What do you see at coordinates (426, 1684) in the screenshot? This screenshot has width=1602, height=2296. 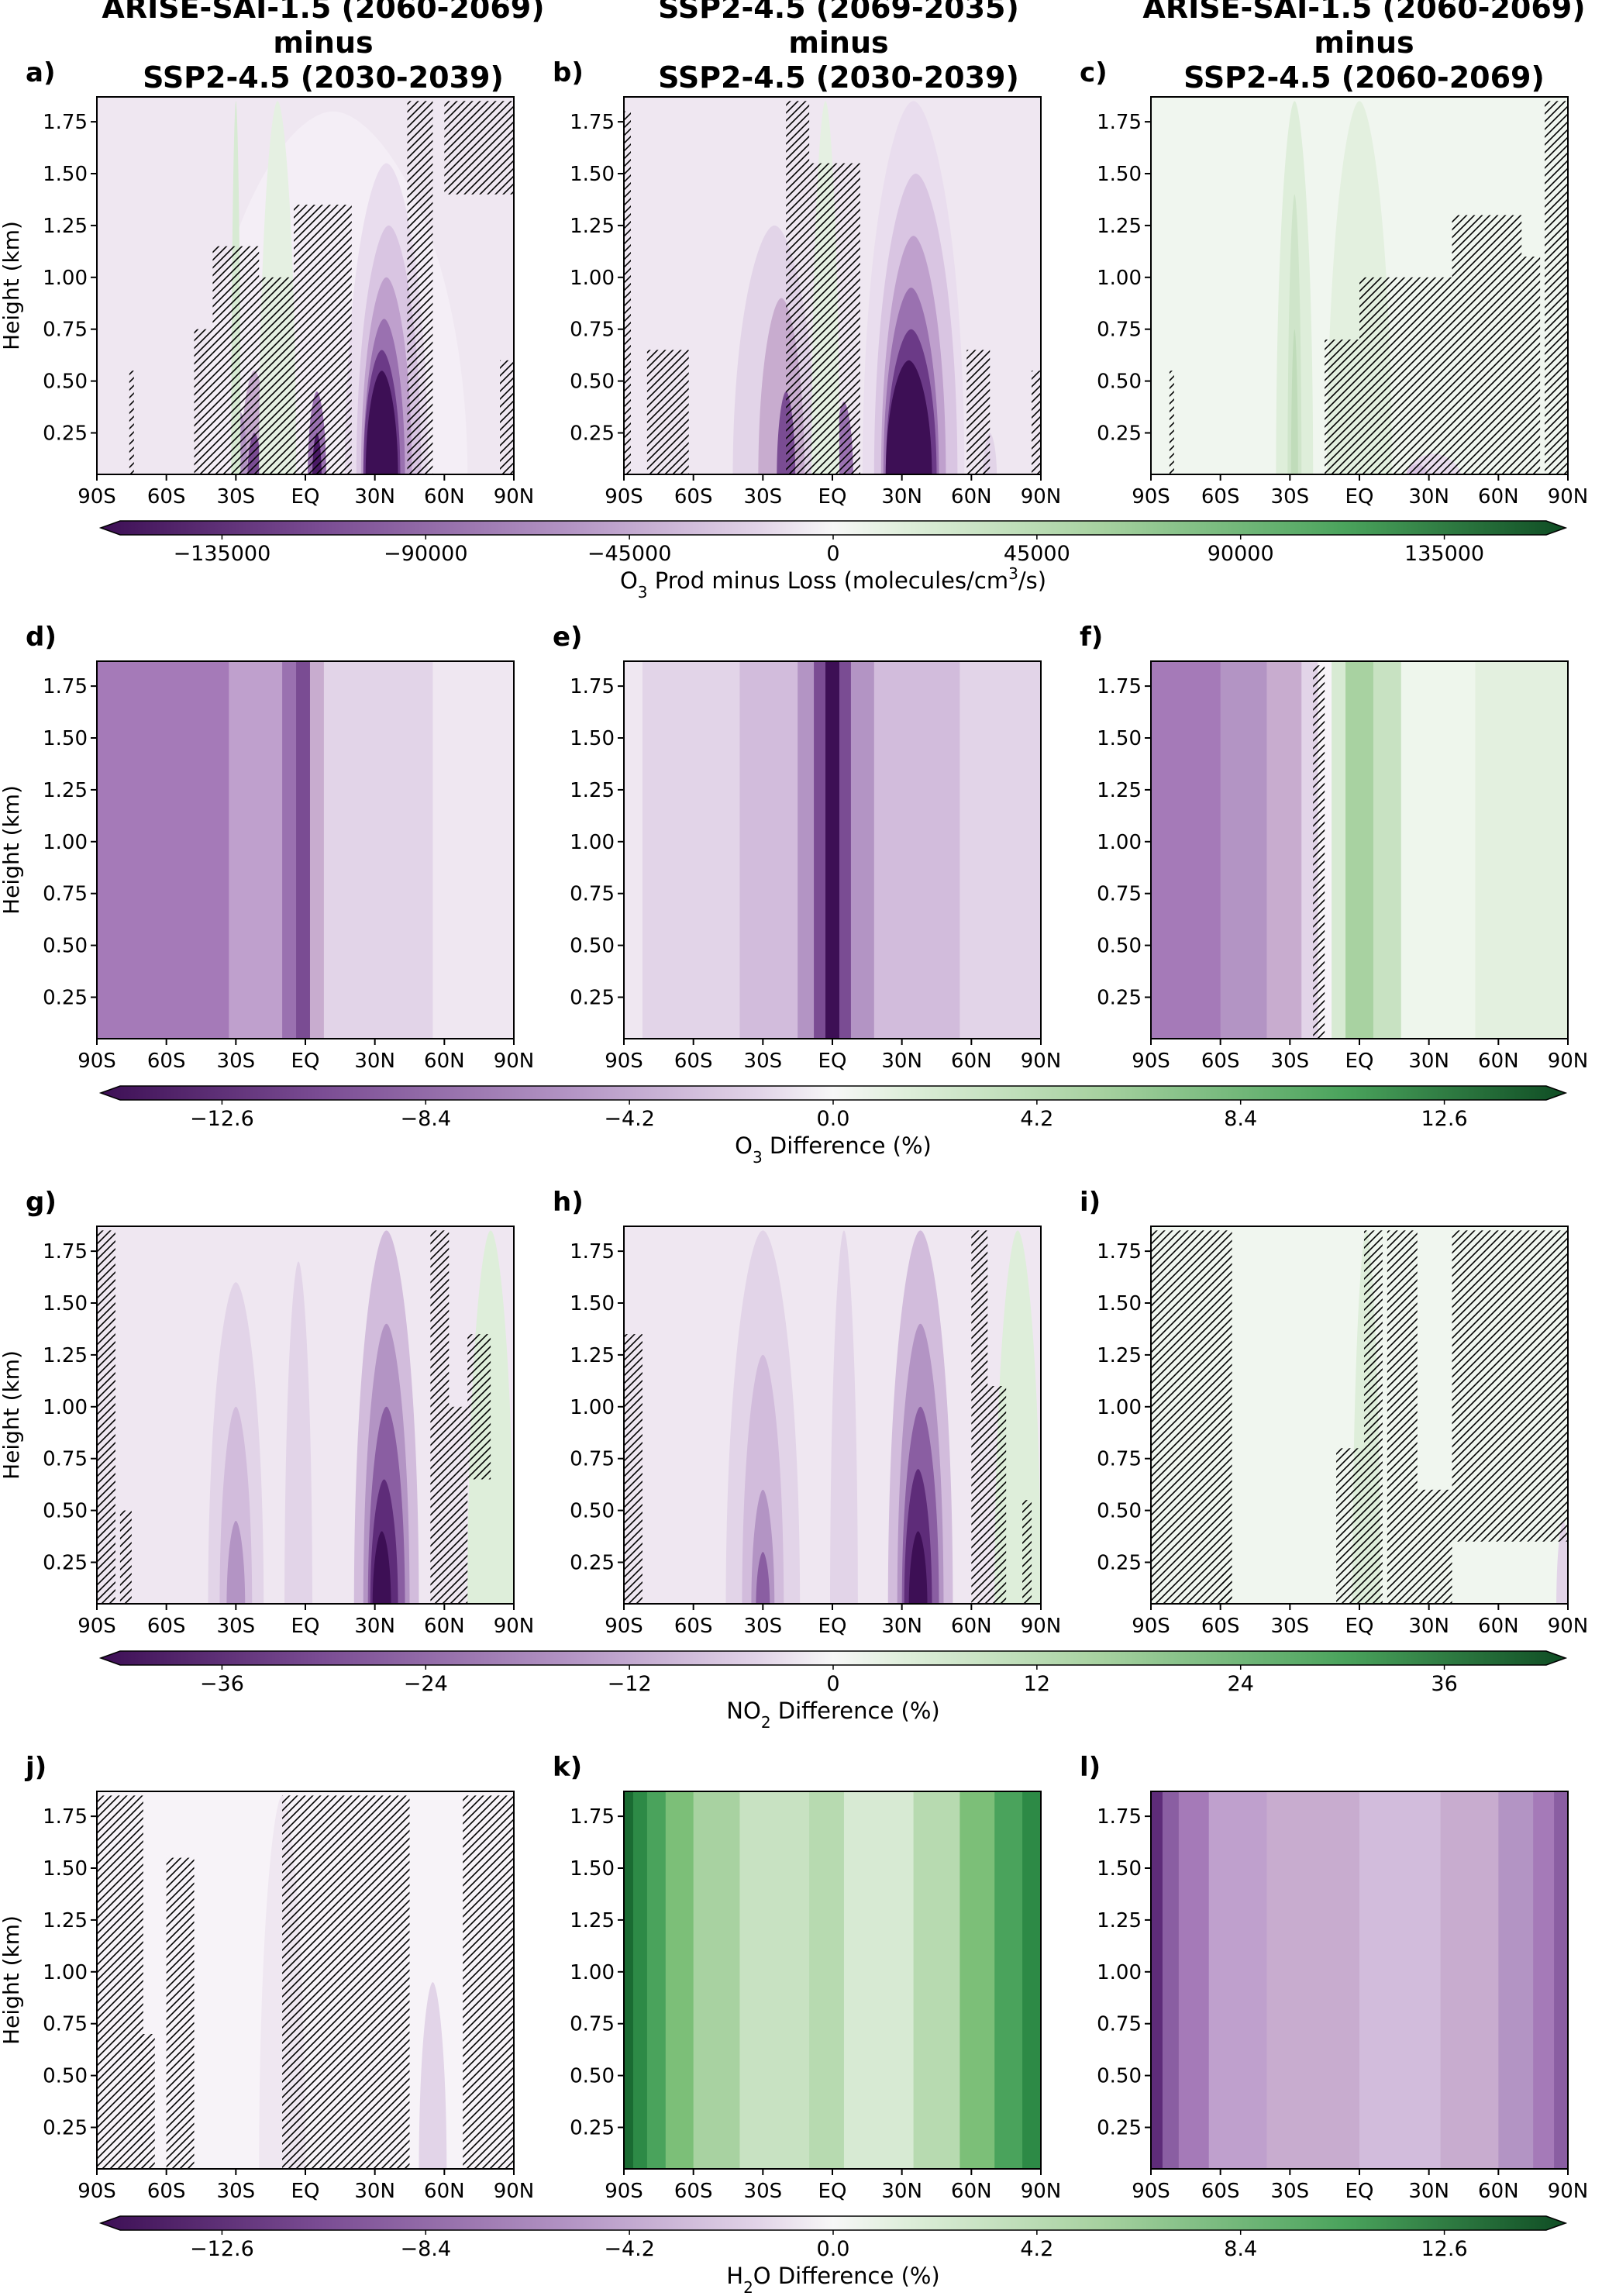 I see `colorbar-tick-label: −24` at bounding box center [426, 1684].